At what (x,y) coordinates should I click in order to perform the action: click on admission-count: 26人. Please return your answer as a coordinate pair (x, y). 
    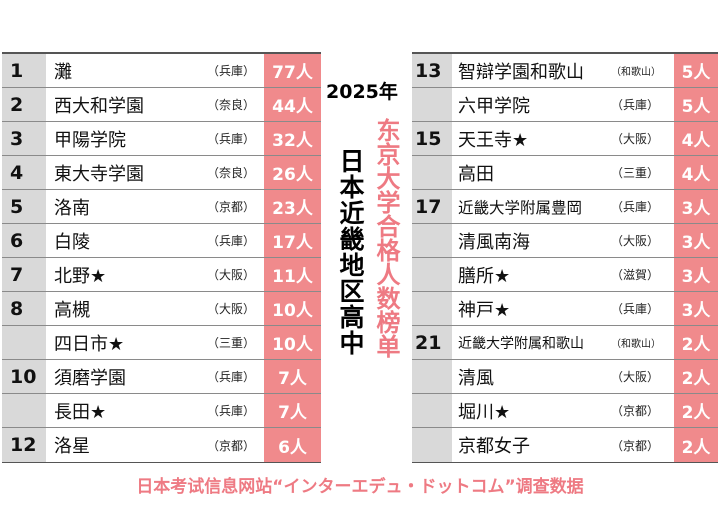
    Looking at the image, I should click on (292, 172).